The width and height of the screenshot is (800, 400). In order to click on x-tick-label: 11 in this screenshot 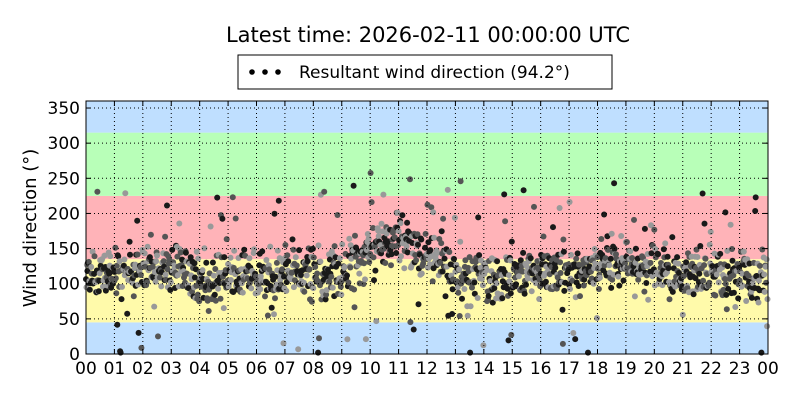, I will do `click(399, 369)`.